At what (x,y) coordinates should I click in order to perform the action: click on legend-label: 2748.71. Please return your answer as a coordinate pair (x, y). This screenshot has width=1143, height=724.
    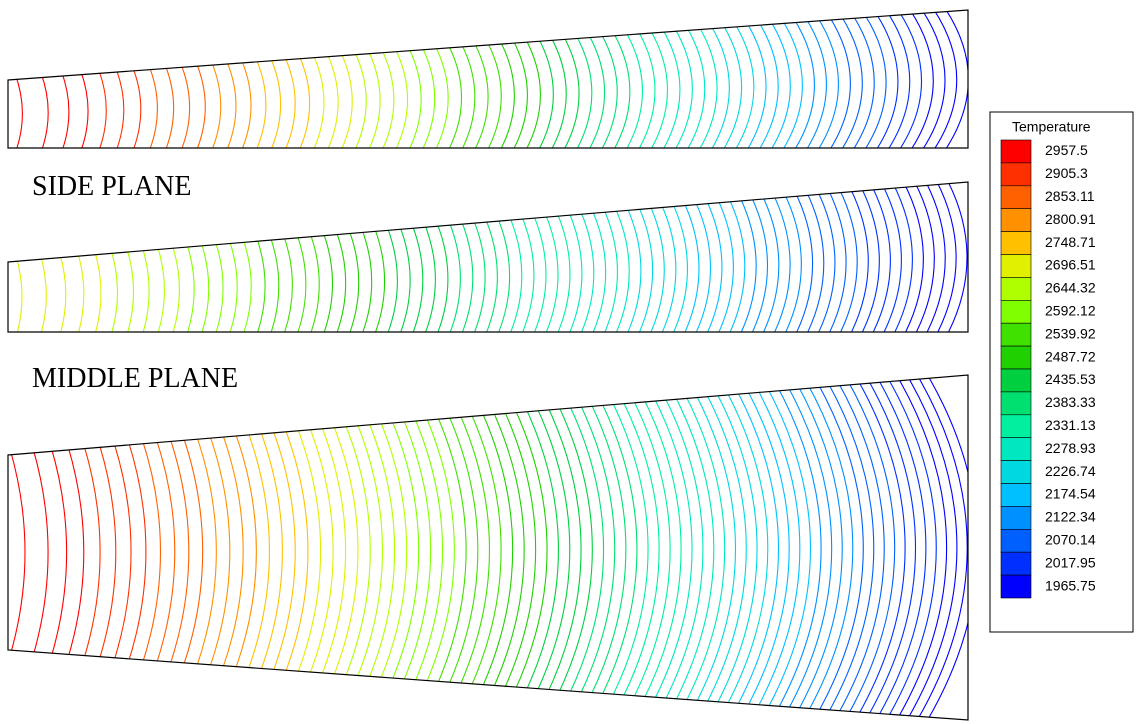
    Looking at the image, I should click on (1070, 242).